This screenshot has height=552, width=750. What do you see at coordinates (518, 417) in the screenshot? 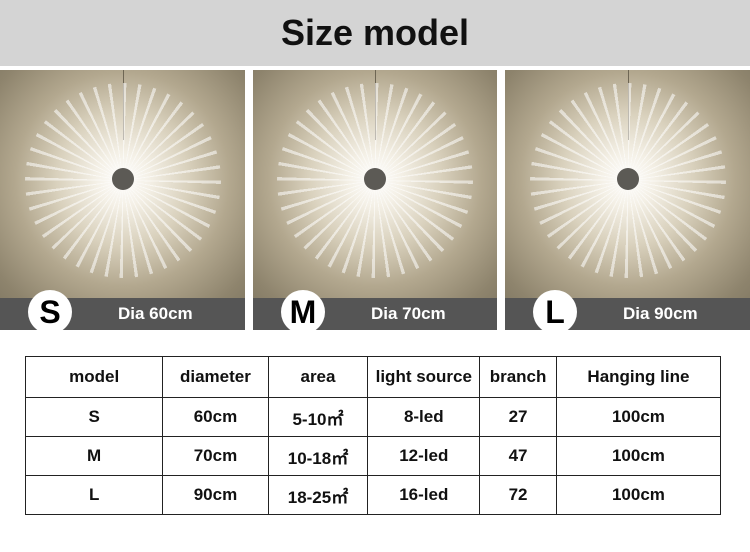
I see `table-cell: 27` at bounding box center [518, 417].